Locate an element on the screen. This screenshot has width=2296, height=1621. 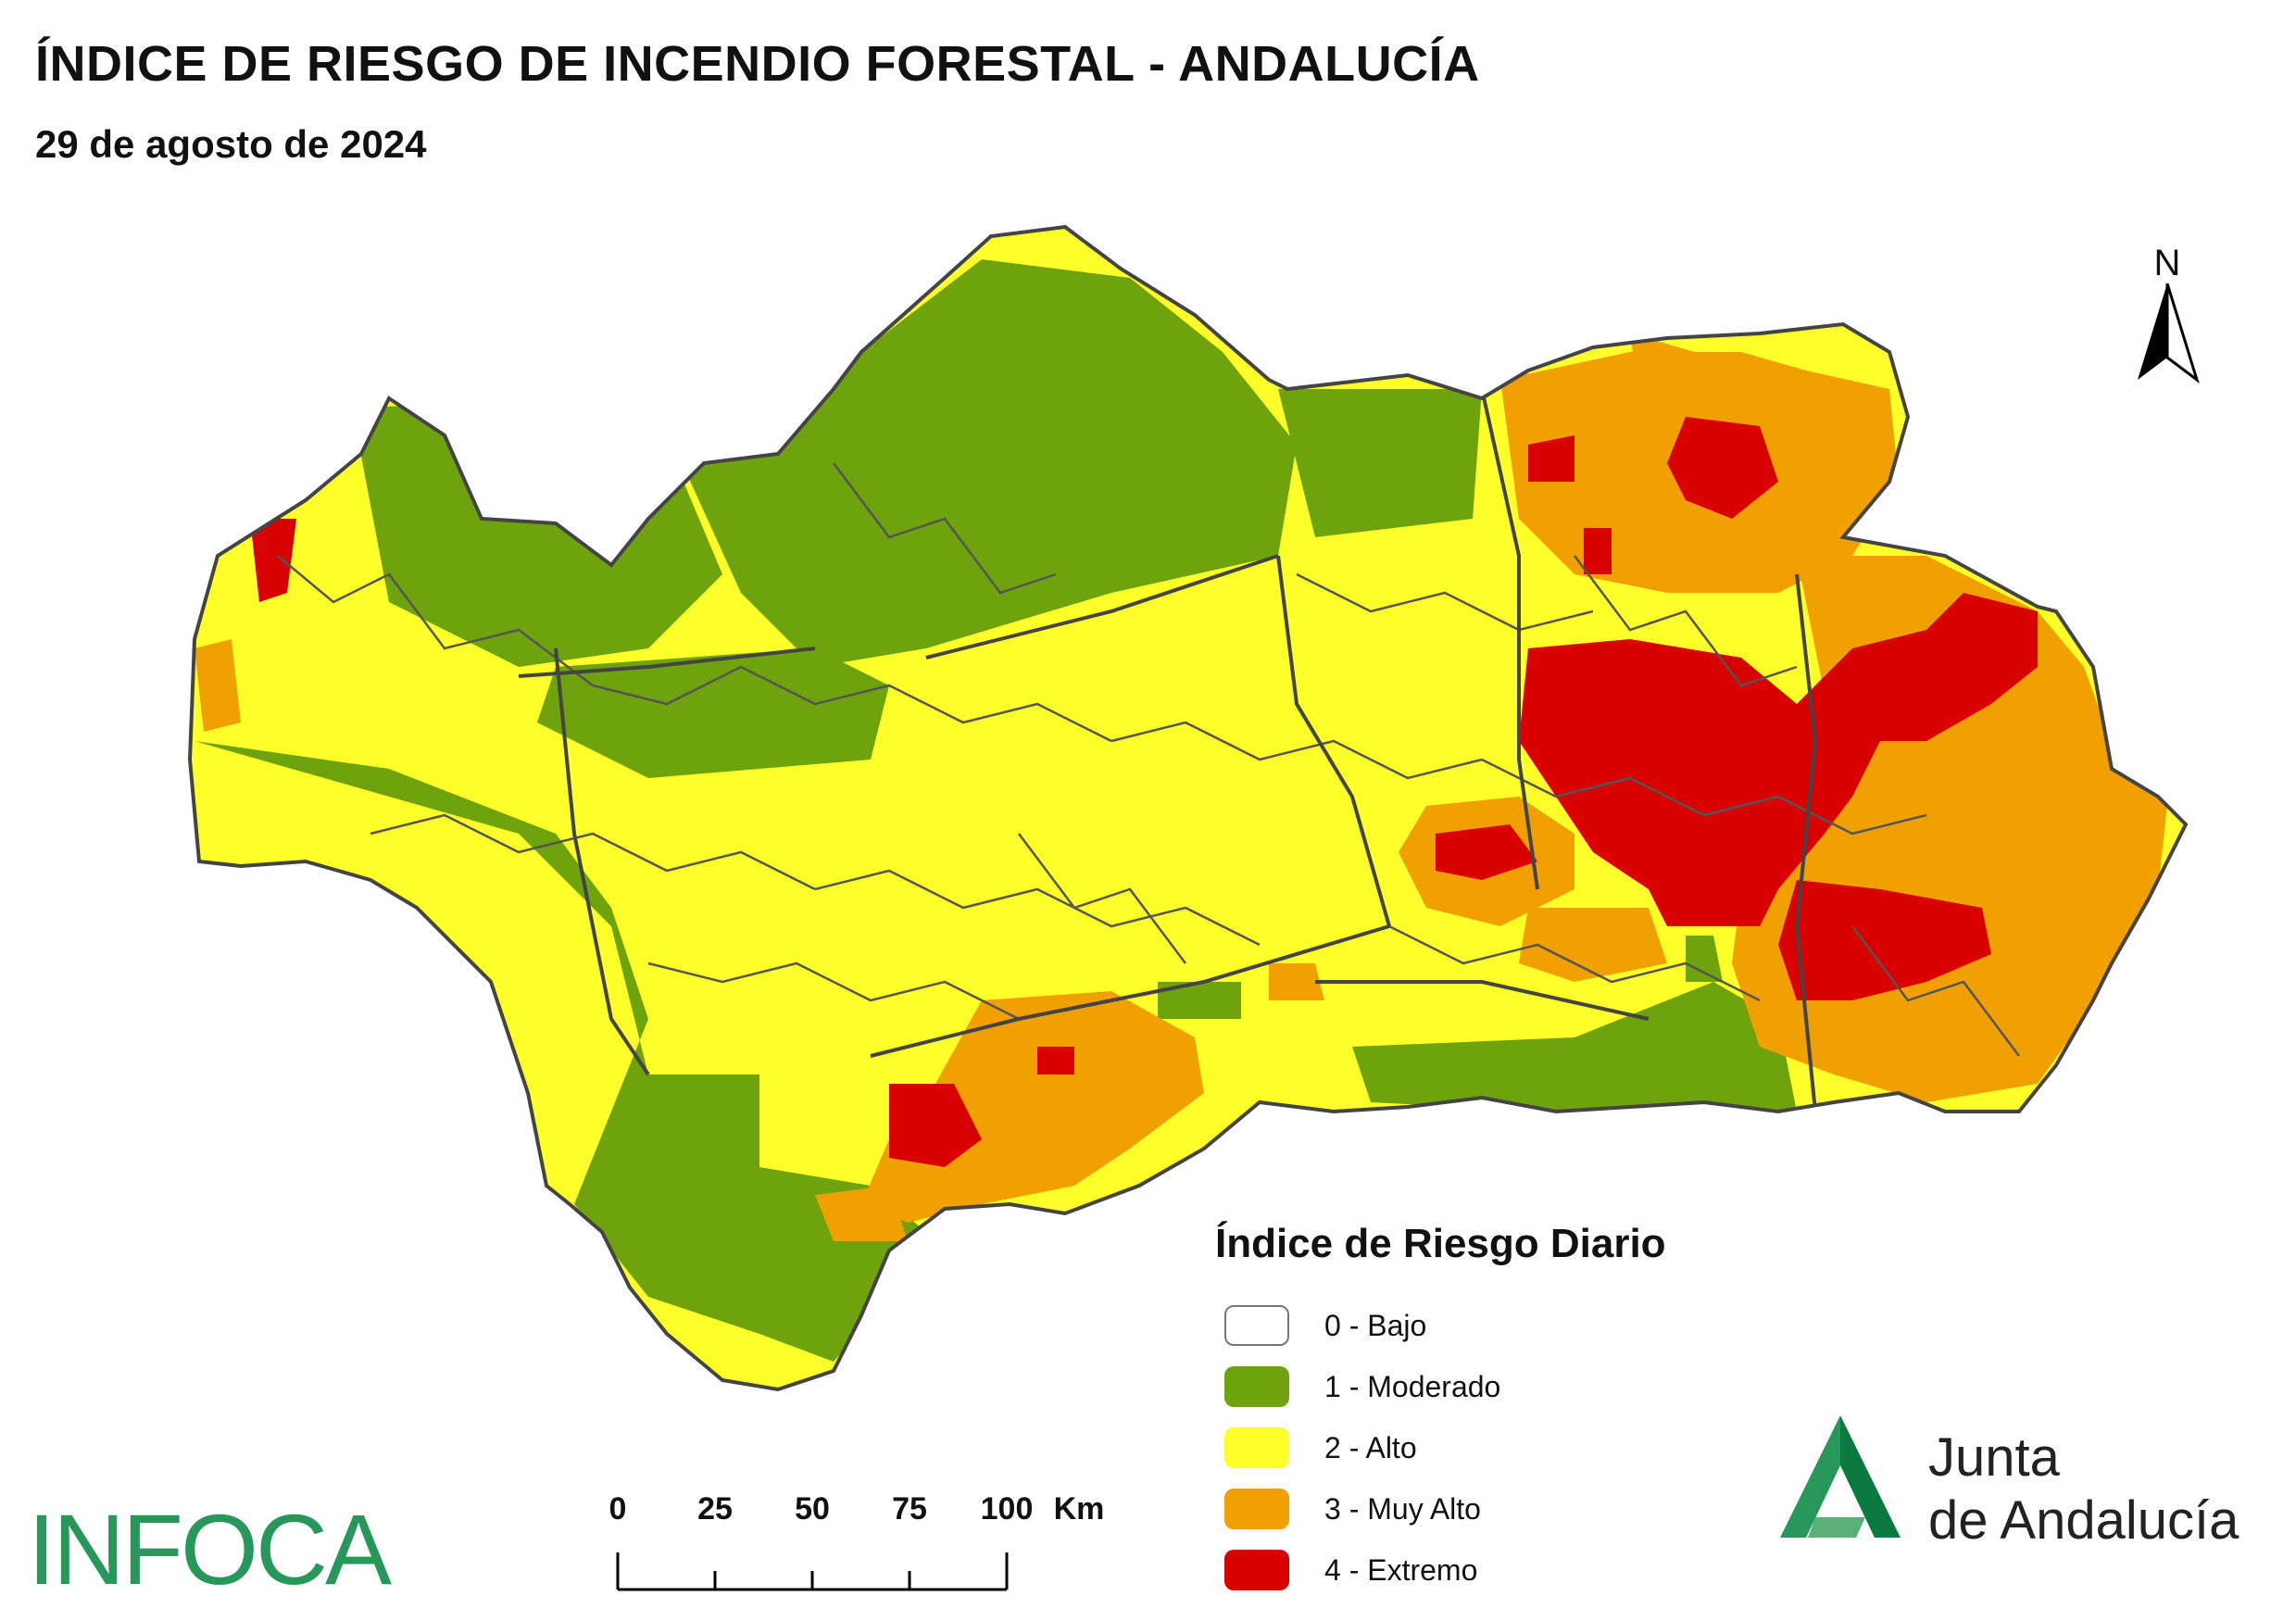
legend-label: 3 - Muy Alto is located at coordinates (1402, 1508).